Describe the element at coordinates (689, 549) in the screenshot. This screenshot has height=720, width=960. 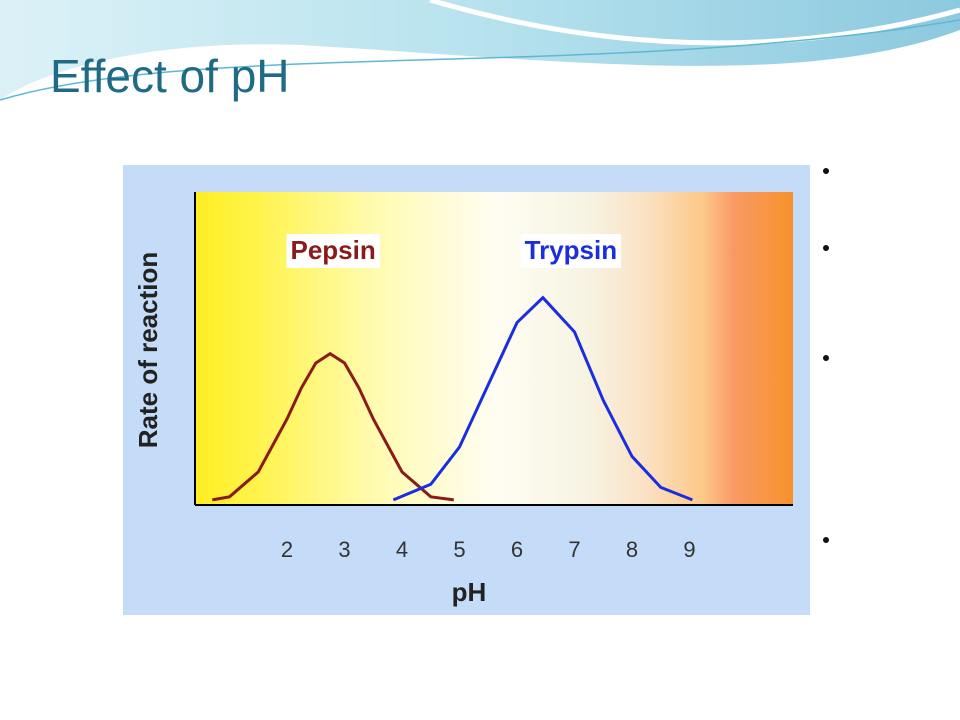
I see `x-tick-label: 9` at that location.